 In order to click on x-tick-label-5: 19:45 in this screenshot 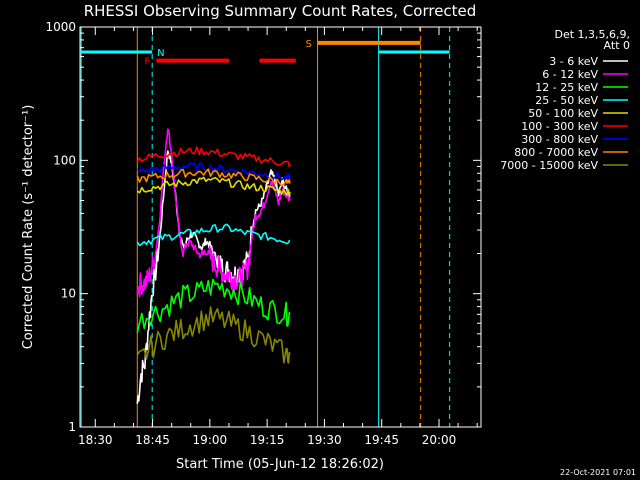, I will do `click(381, 440)`.